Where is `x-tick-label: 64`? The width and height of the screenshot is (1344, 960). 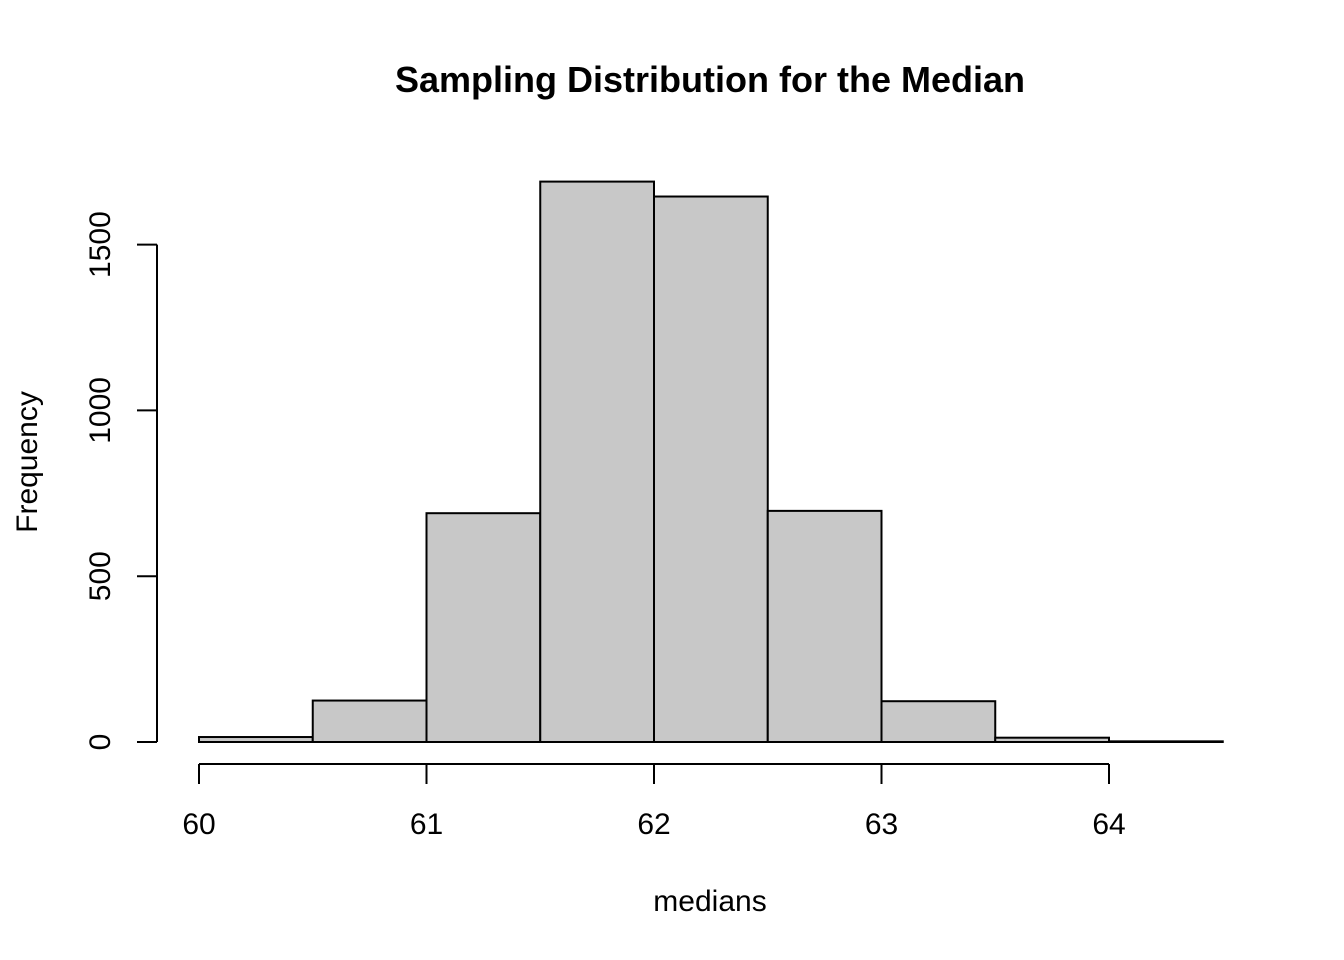
x-tick-label: 64 is located at coordinates (1108, 824).